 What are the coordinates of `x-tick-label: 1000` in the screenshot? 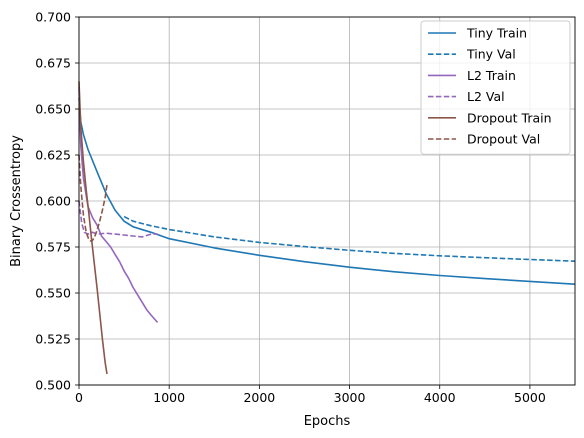 It's located at (169, 397).